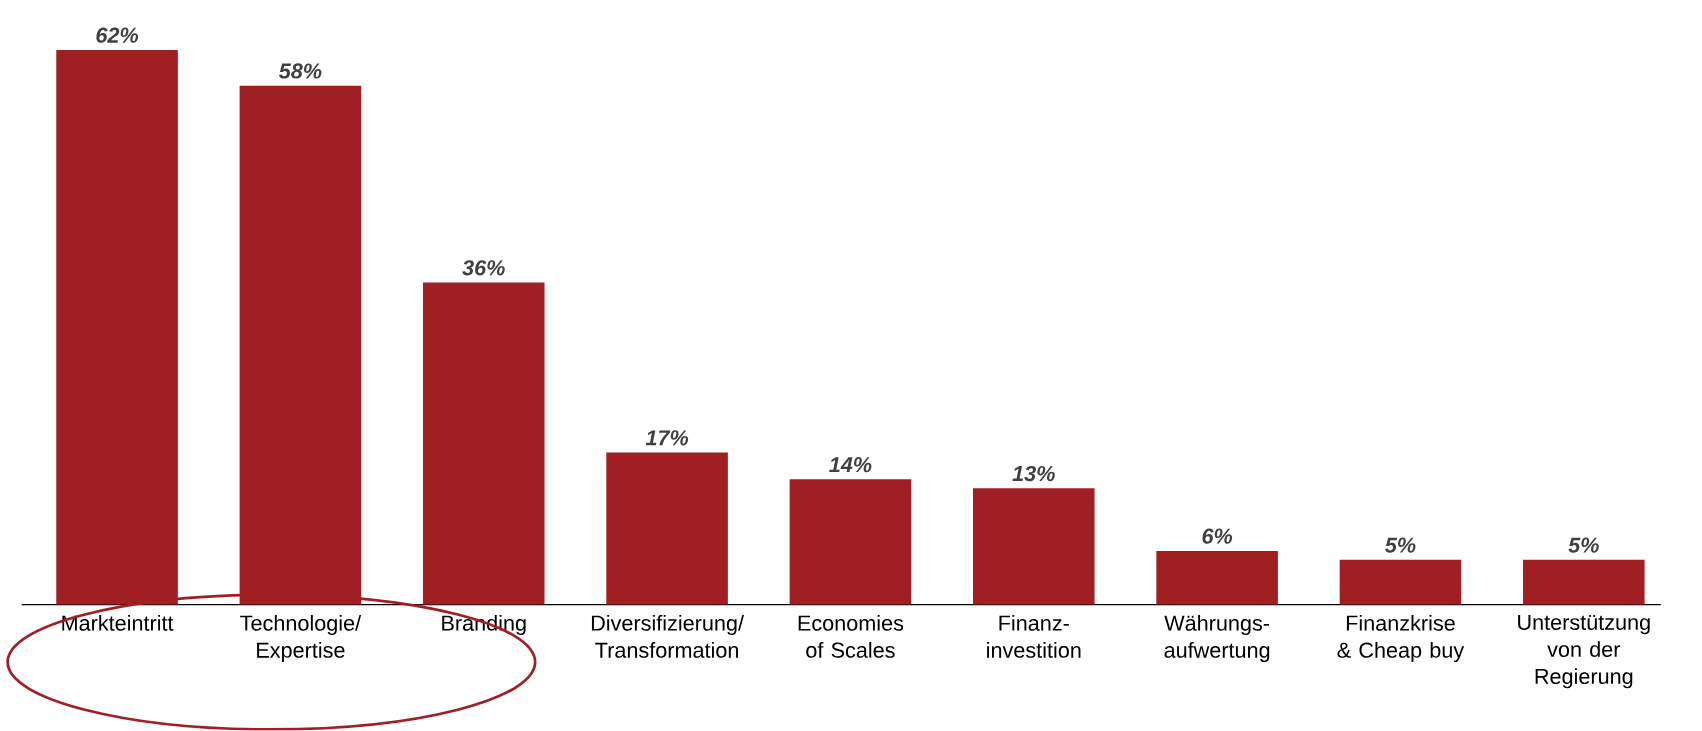  What do you see at coordinates (667, 637) in the screenshot?
I see `x-tick-label: Diversifizierung/ Transformation` at bounding box center [667, 637].